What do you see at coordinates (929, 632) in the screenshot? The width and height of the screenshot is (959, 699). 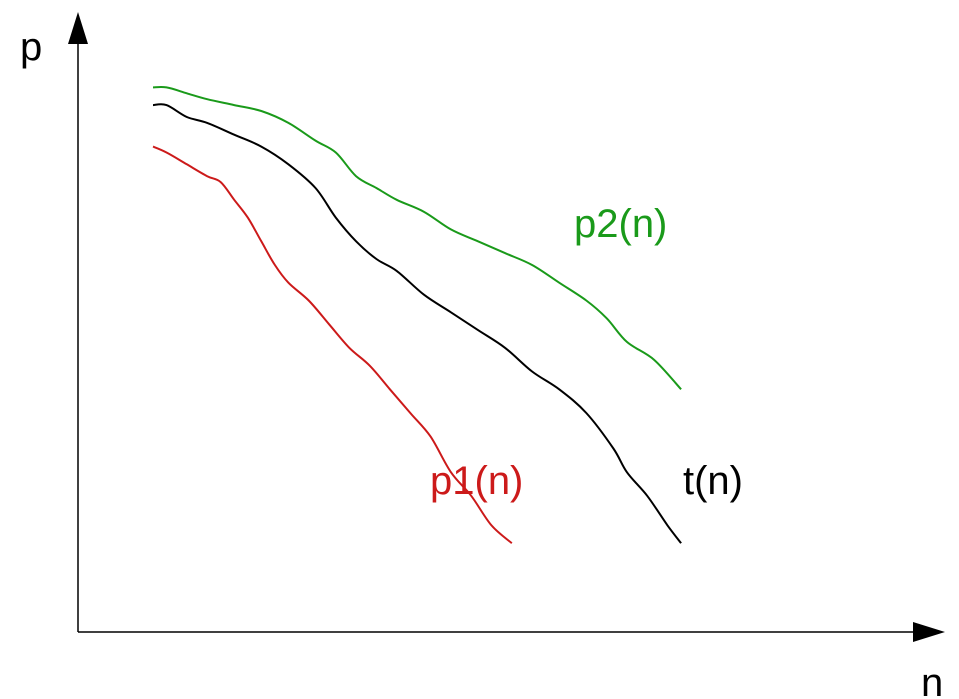 I see `x-axis-arrow` at bounding box center [929, 632].